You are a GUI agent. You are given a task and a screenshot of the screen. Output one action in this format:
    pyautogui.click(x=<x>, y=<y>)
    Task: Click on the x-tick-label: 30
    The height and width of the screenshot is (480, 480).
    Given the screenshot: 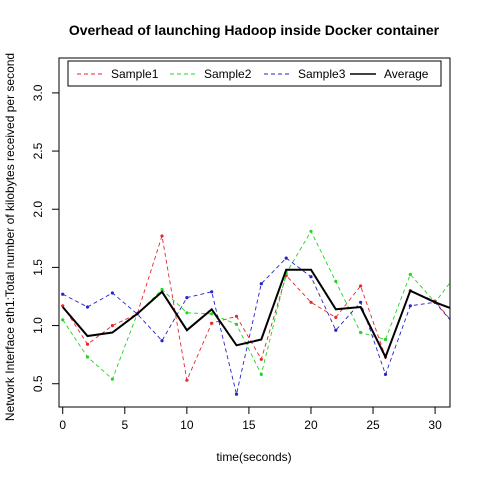 What is the action you would take?
    pyautogui.click(x=435, y=425)
    